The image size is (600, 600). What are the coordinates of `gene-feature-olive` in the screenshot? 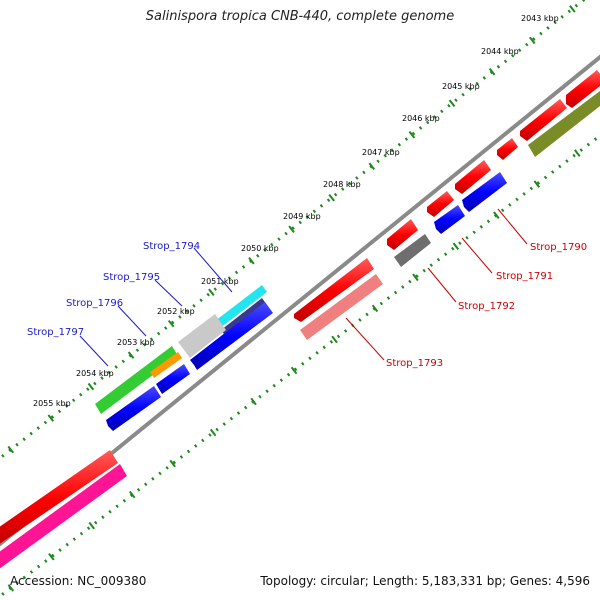 It's located at (564, 124).